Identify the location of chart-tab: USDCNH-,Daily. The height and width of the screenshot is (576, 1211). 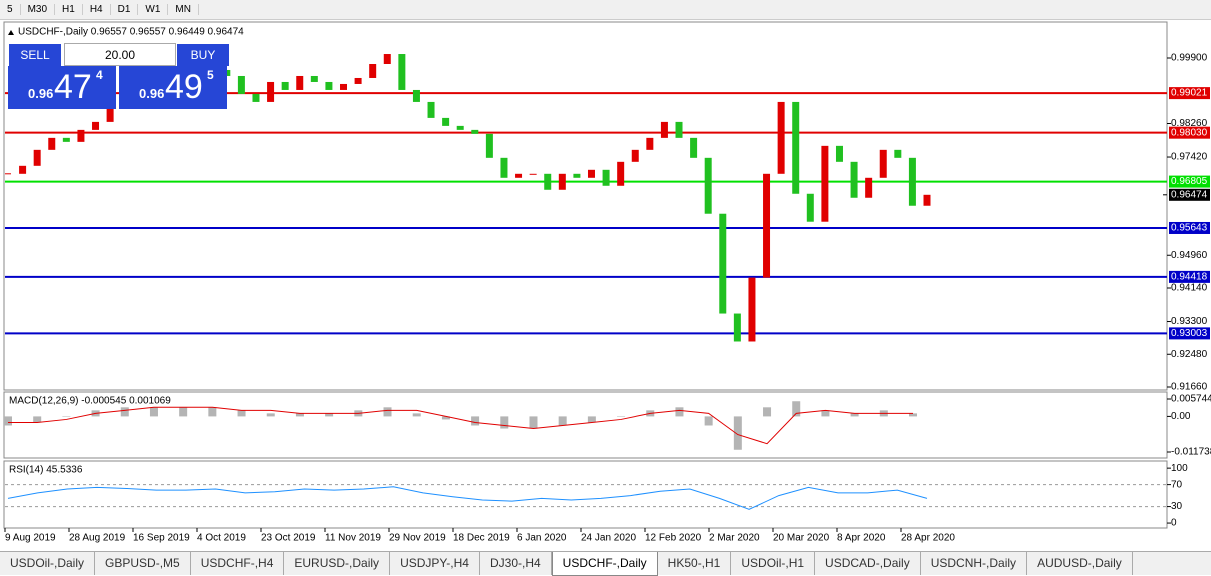
(974, 563).